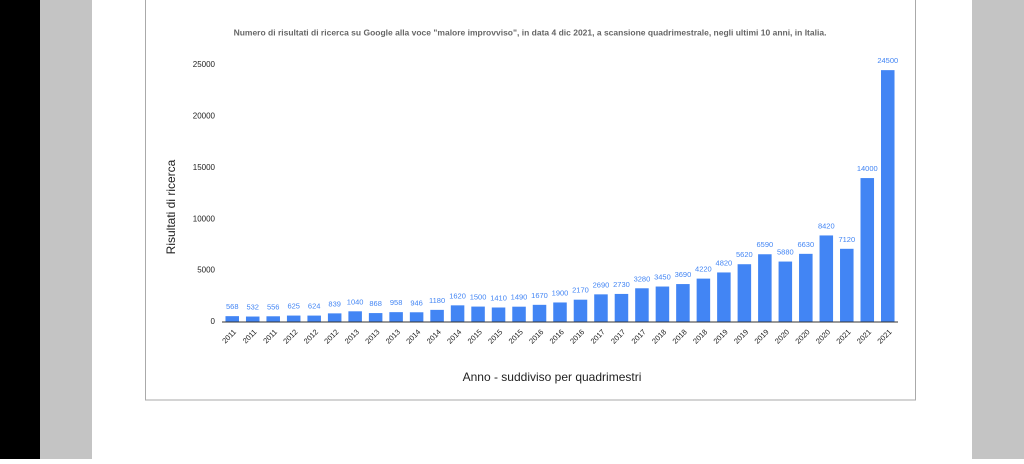 The image size is (1024, 464). What do you see at coordinates (519, 297) in the screenshot?
I see `value-label: 1490` at bounding box center [519, 297].